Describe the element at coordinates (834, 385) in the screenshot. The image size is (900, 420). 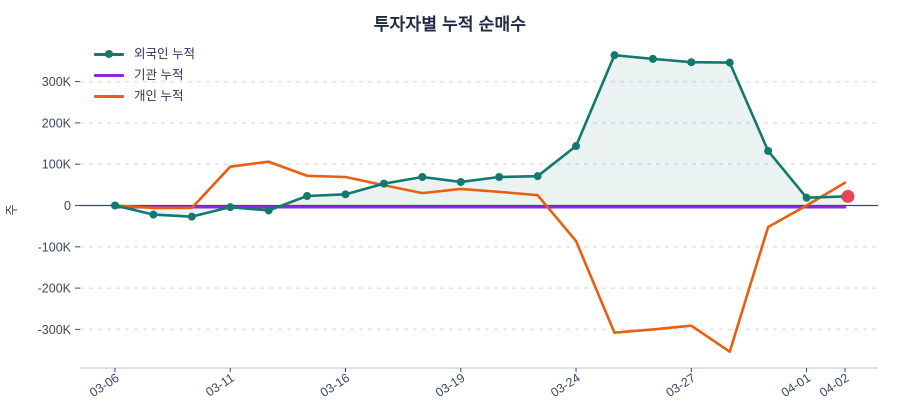
I see `x-tick-label: 04-02` at that location.